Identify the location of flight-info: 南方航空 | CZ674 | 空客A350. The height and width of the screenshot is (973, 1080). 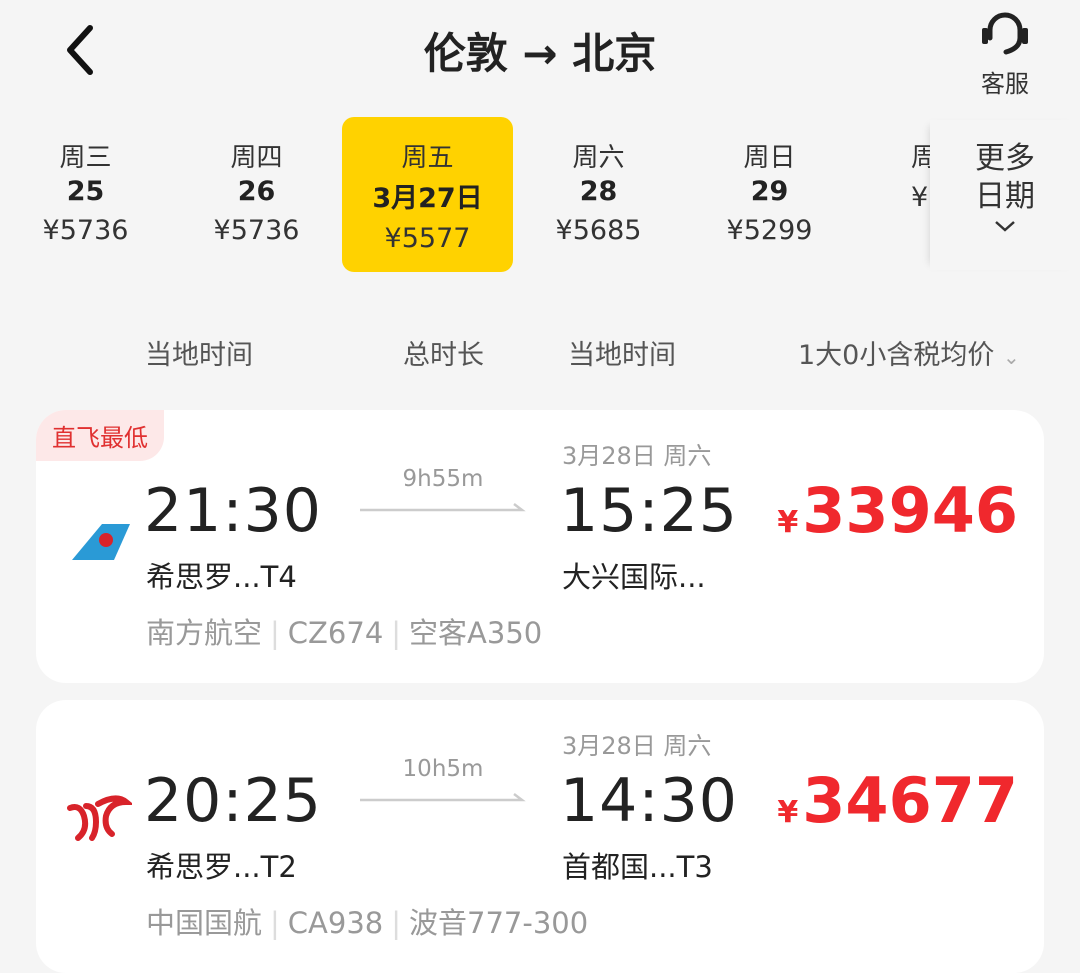
(344, 633).